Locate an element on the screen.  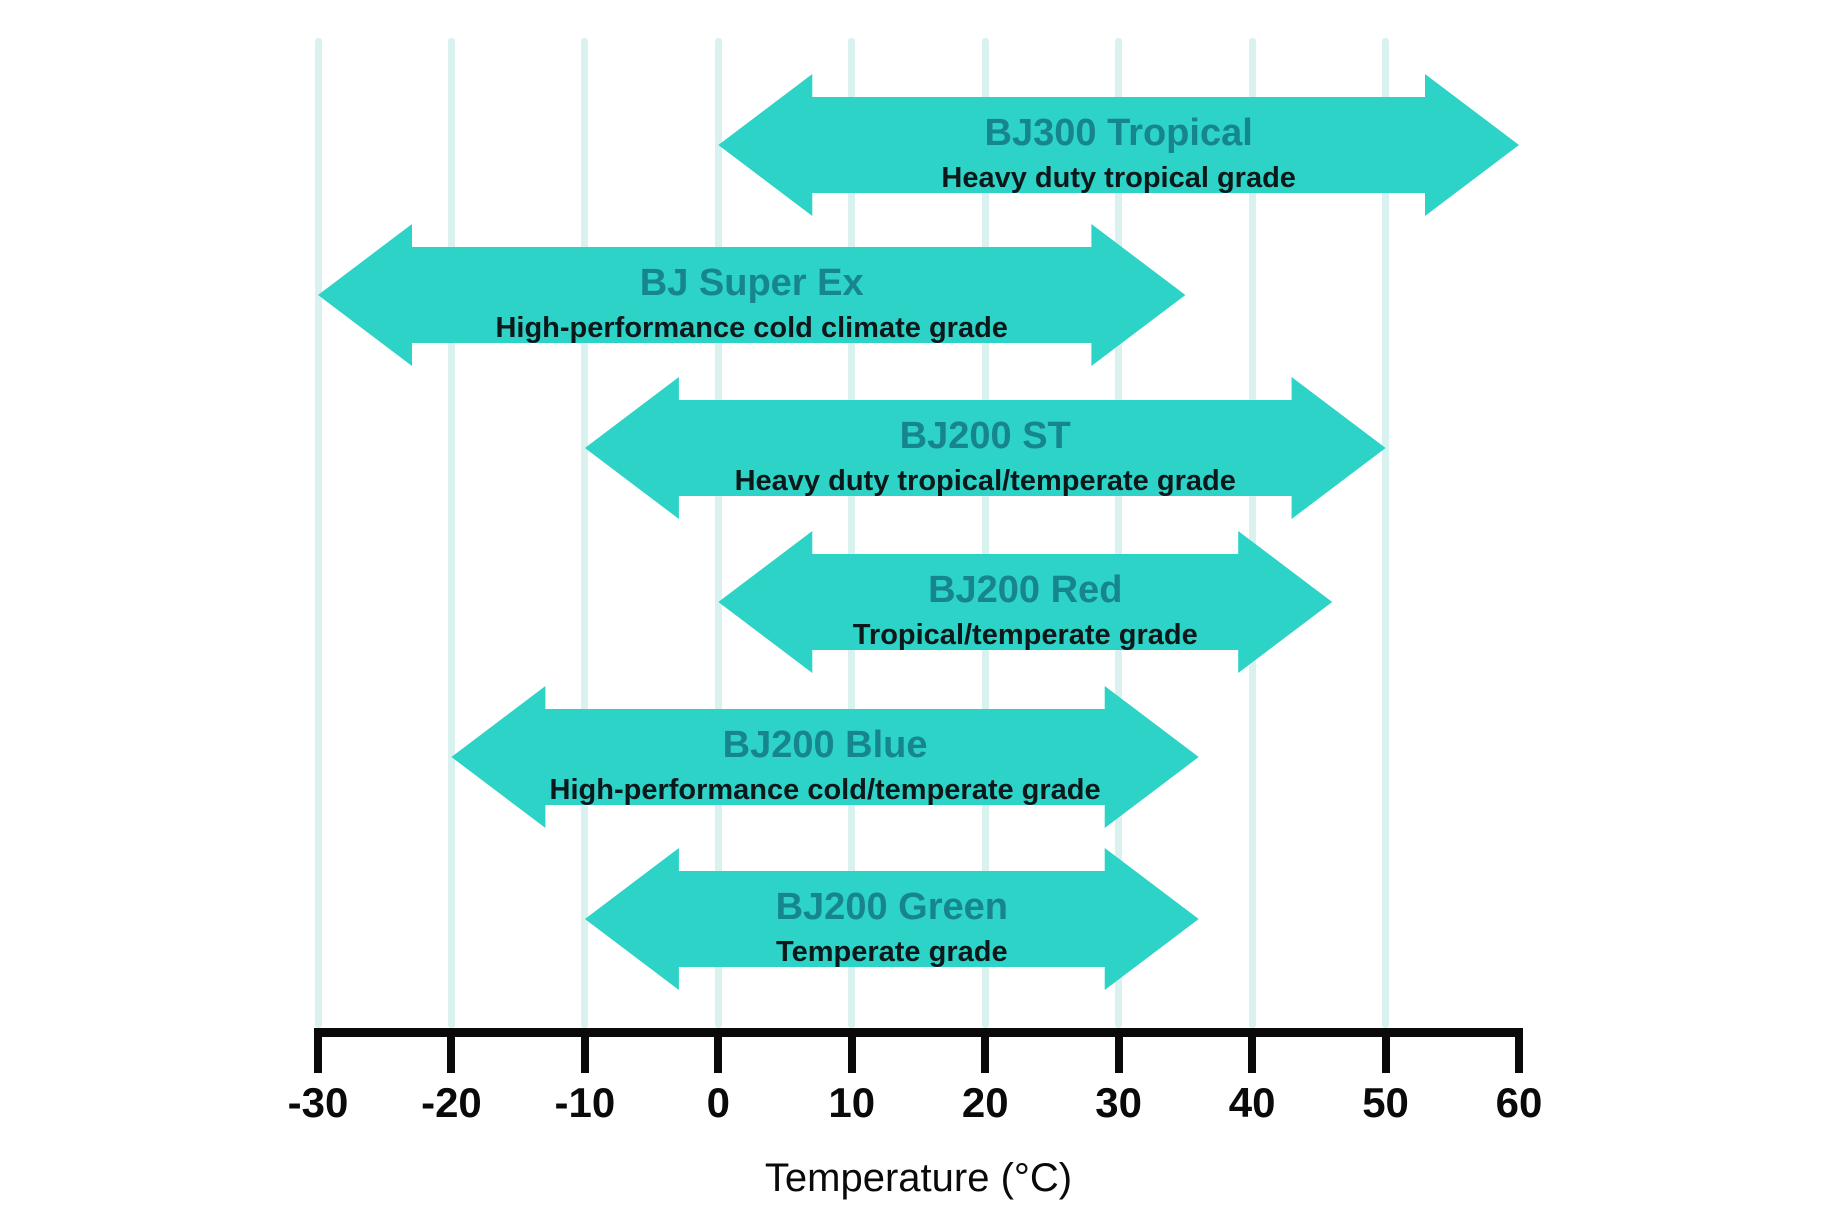
series-description-label-bj200-st: Heavy duty tropical/temperate grade is located at coordinates (985, 481).